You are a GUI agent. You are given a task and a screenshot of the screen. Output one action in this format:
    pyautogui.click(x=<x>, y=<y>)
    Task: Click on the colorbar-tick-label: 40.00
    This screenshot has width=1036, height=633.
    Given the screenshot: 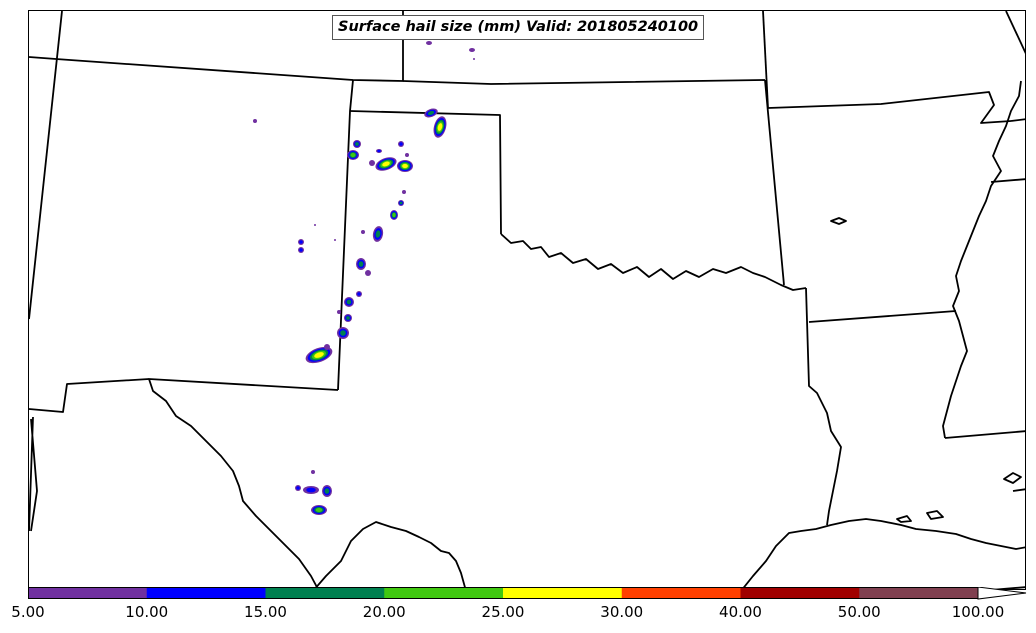 What is the action you would take?
    pyautogui.click(x=740, y=612)
    